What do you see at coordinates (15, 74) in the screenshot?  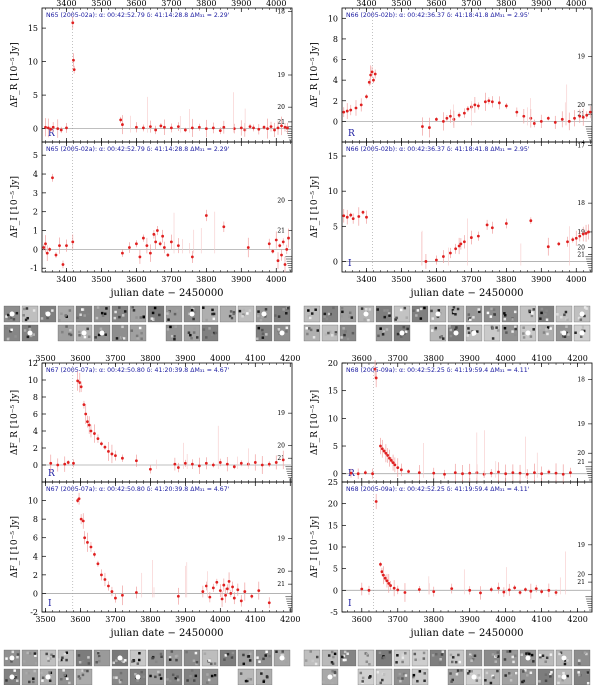 I see `y-axis-label: ΔF_R [10⁻⁵ Jy]` at bounding box center [15, 74].